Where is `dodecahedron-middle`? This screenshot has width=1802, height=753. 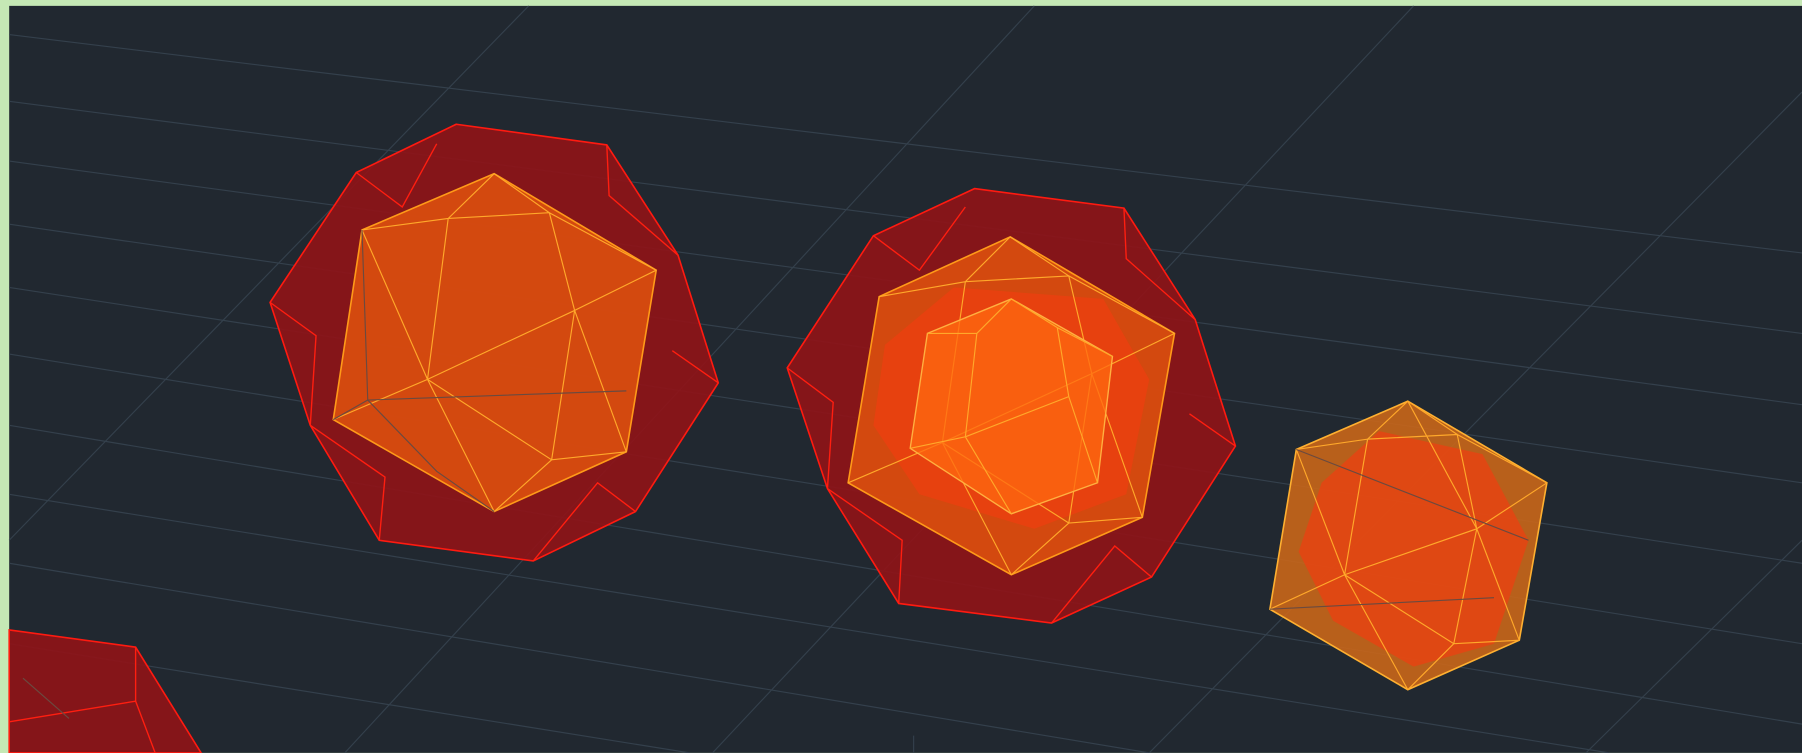 dodecahedron-middle is located at coordinates (1011, 405).